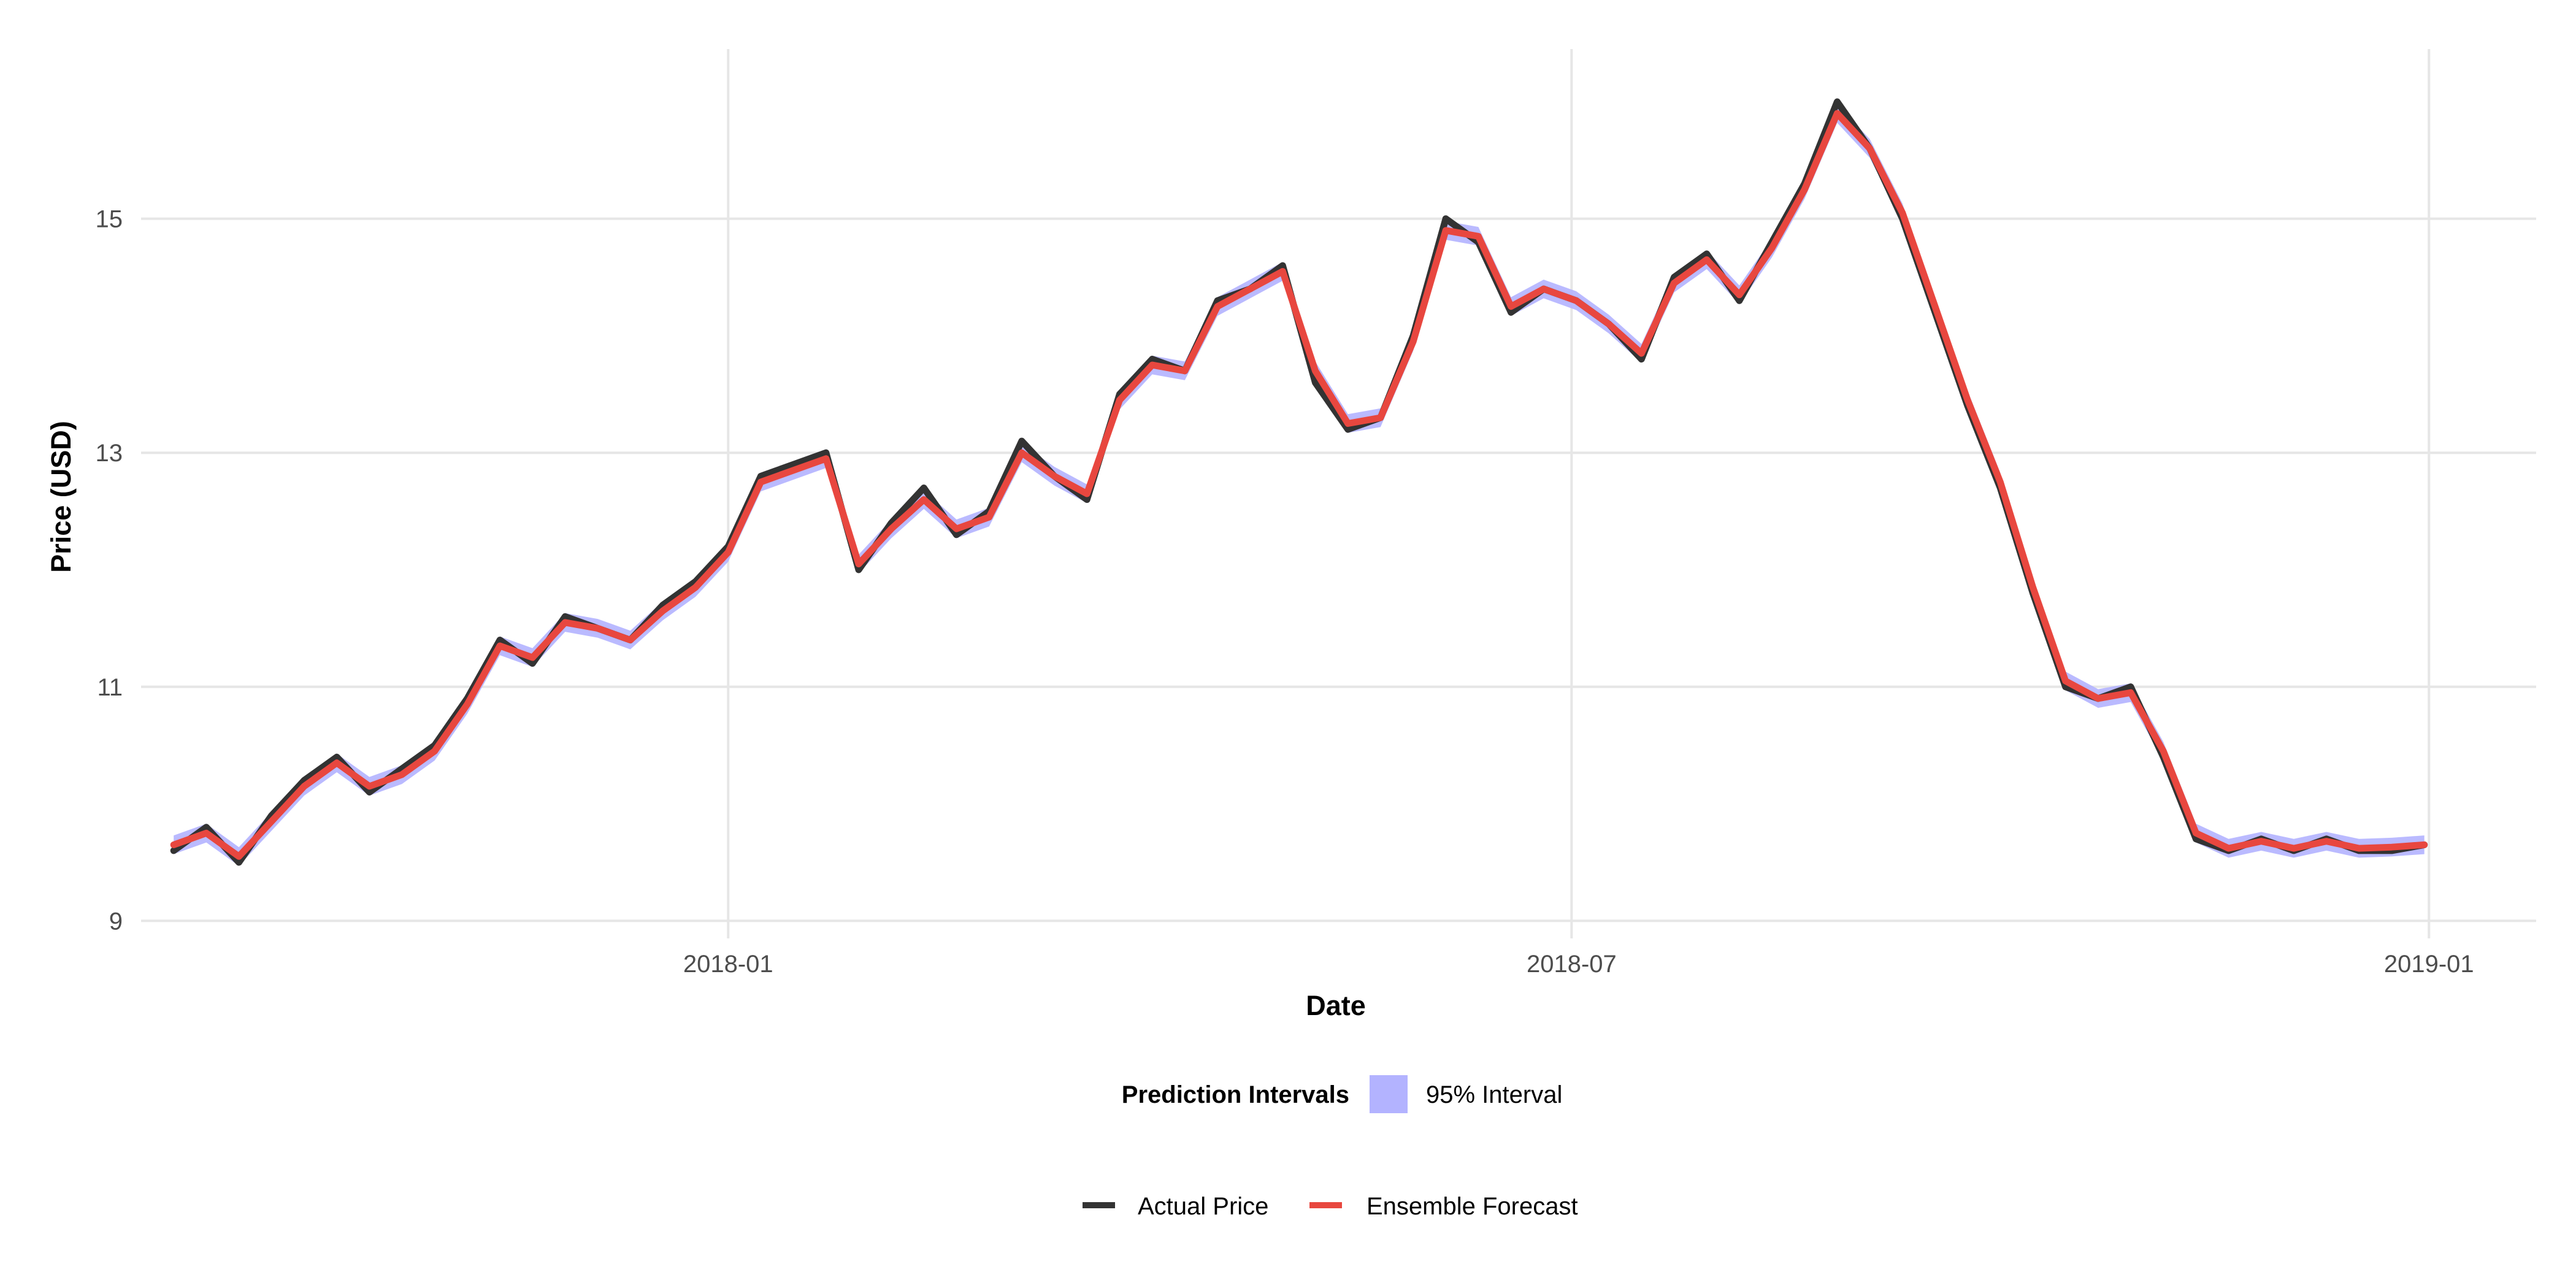 The image size is (2576, 1288). What do you see at coordinates (1472, 1206) in the screenshot?
I see `legend-label-forecast: Ensemble Forecast` at bounding box center [1472, 1206].